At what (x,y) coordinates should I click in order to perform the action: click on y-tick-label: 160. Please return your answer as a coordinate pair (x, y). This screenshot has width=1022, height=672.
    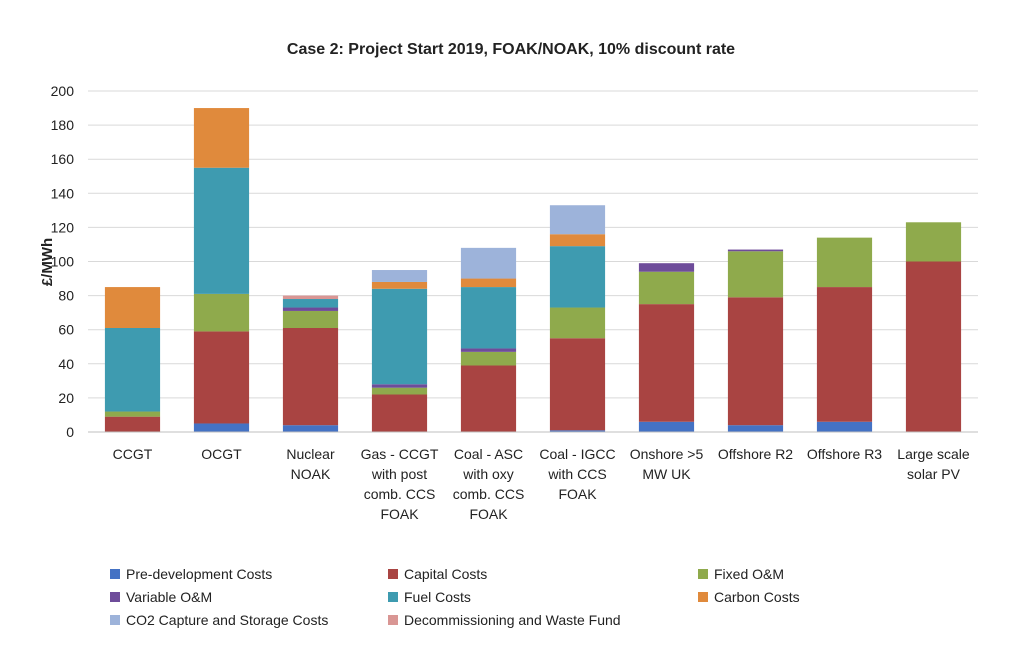
    Looking at the image, I should click on (63, 159).